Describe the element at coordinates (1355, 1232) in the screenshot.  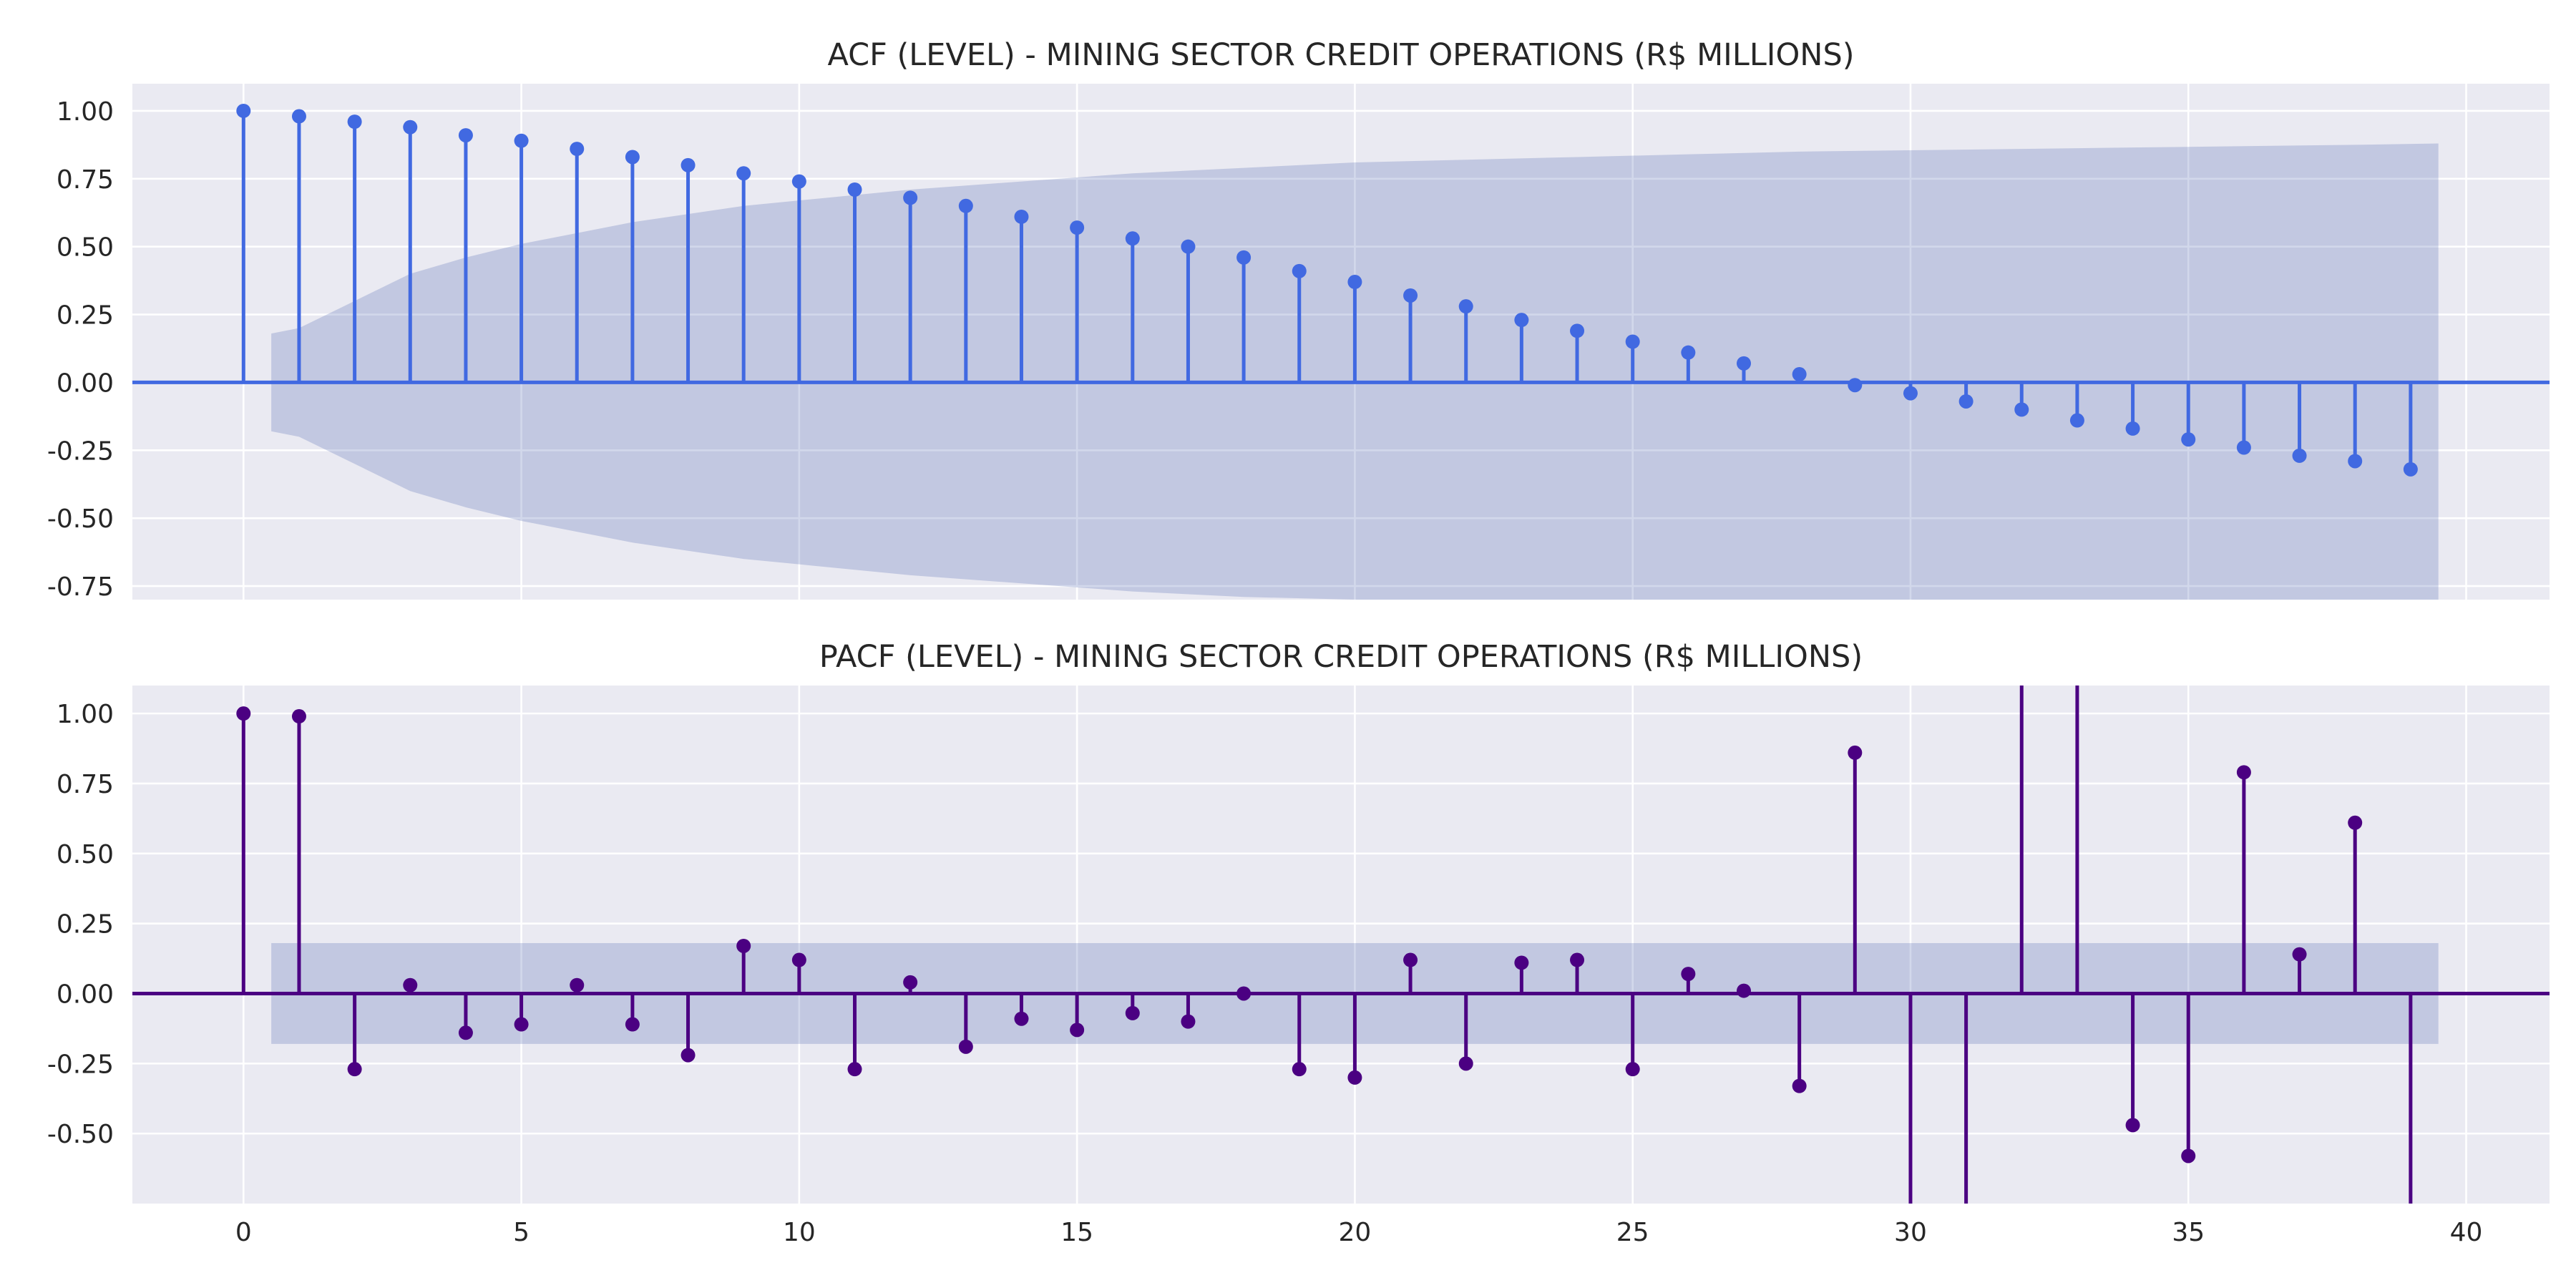
I see `pacf-x-tick-label: 20` at that location.